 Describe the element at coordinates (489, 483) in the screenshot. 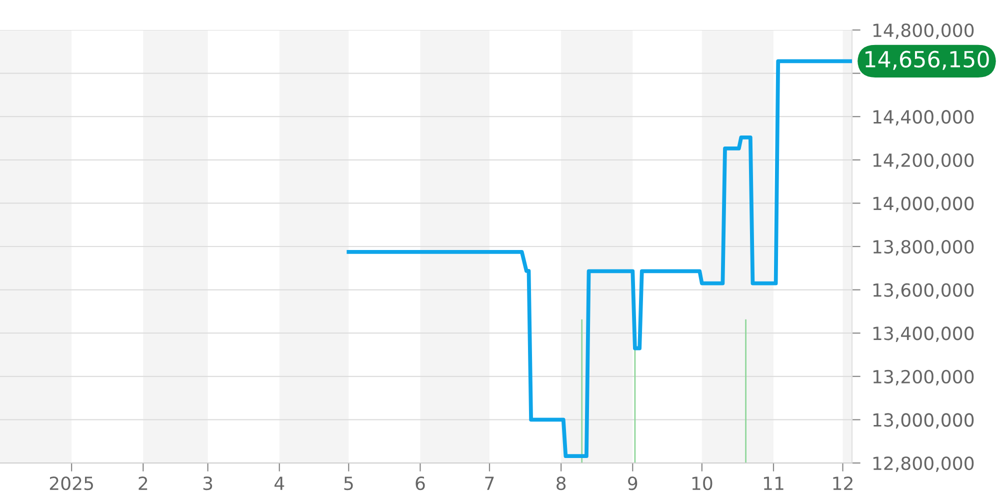

I see `x-tick-label: 7` at that location.